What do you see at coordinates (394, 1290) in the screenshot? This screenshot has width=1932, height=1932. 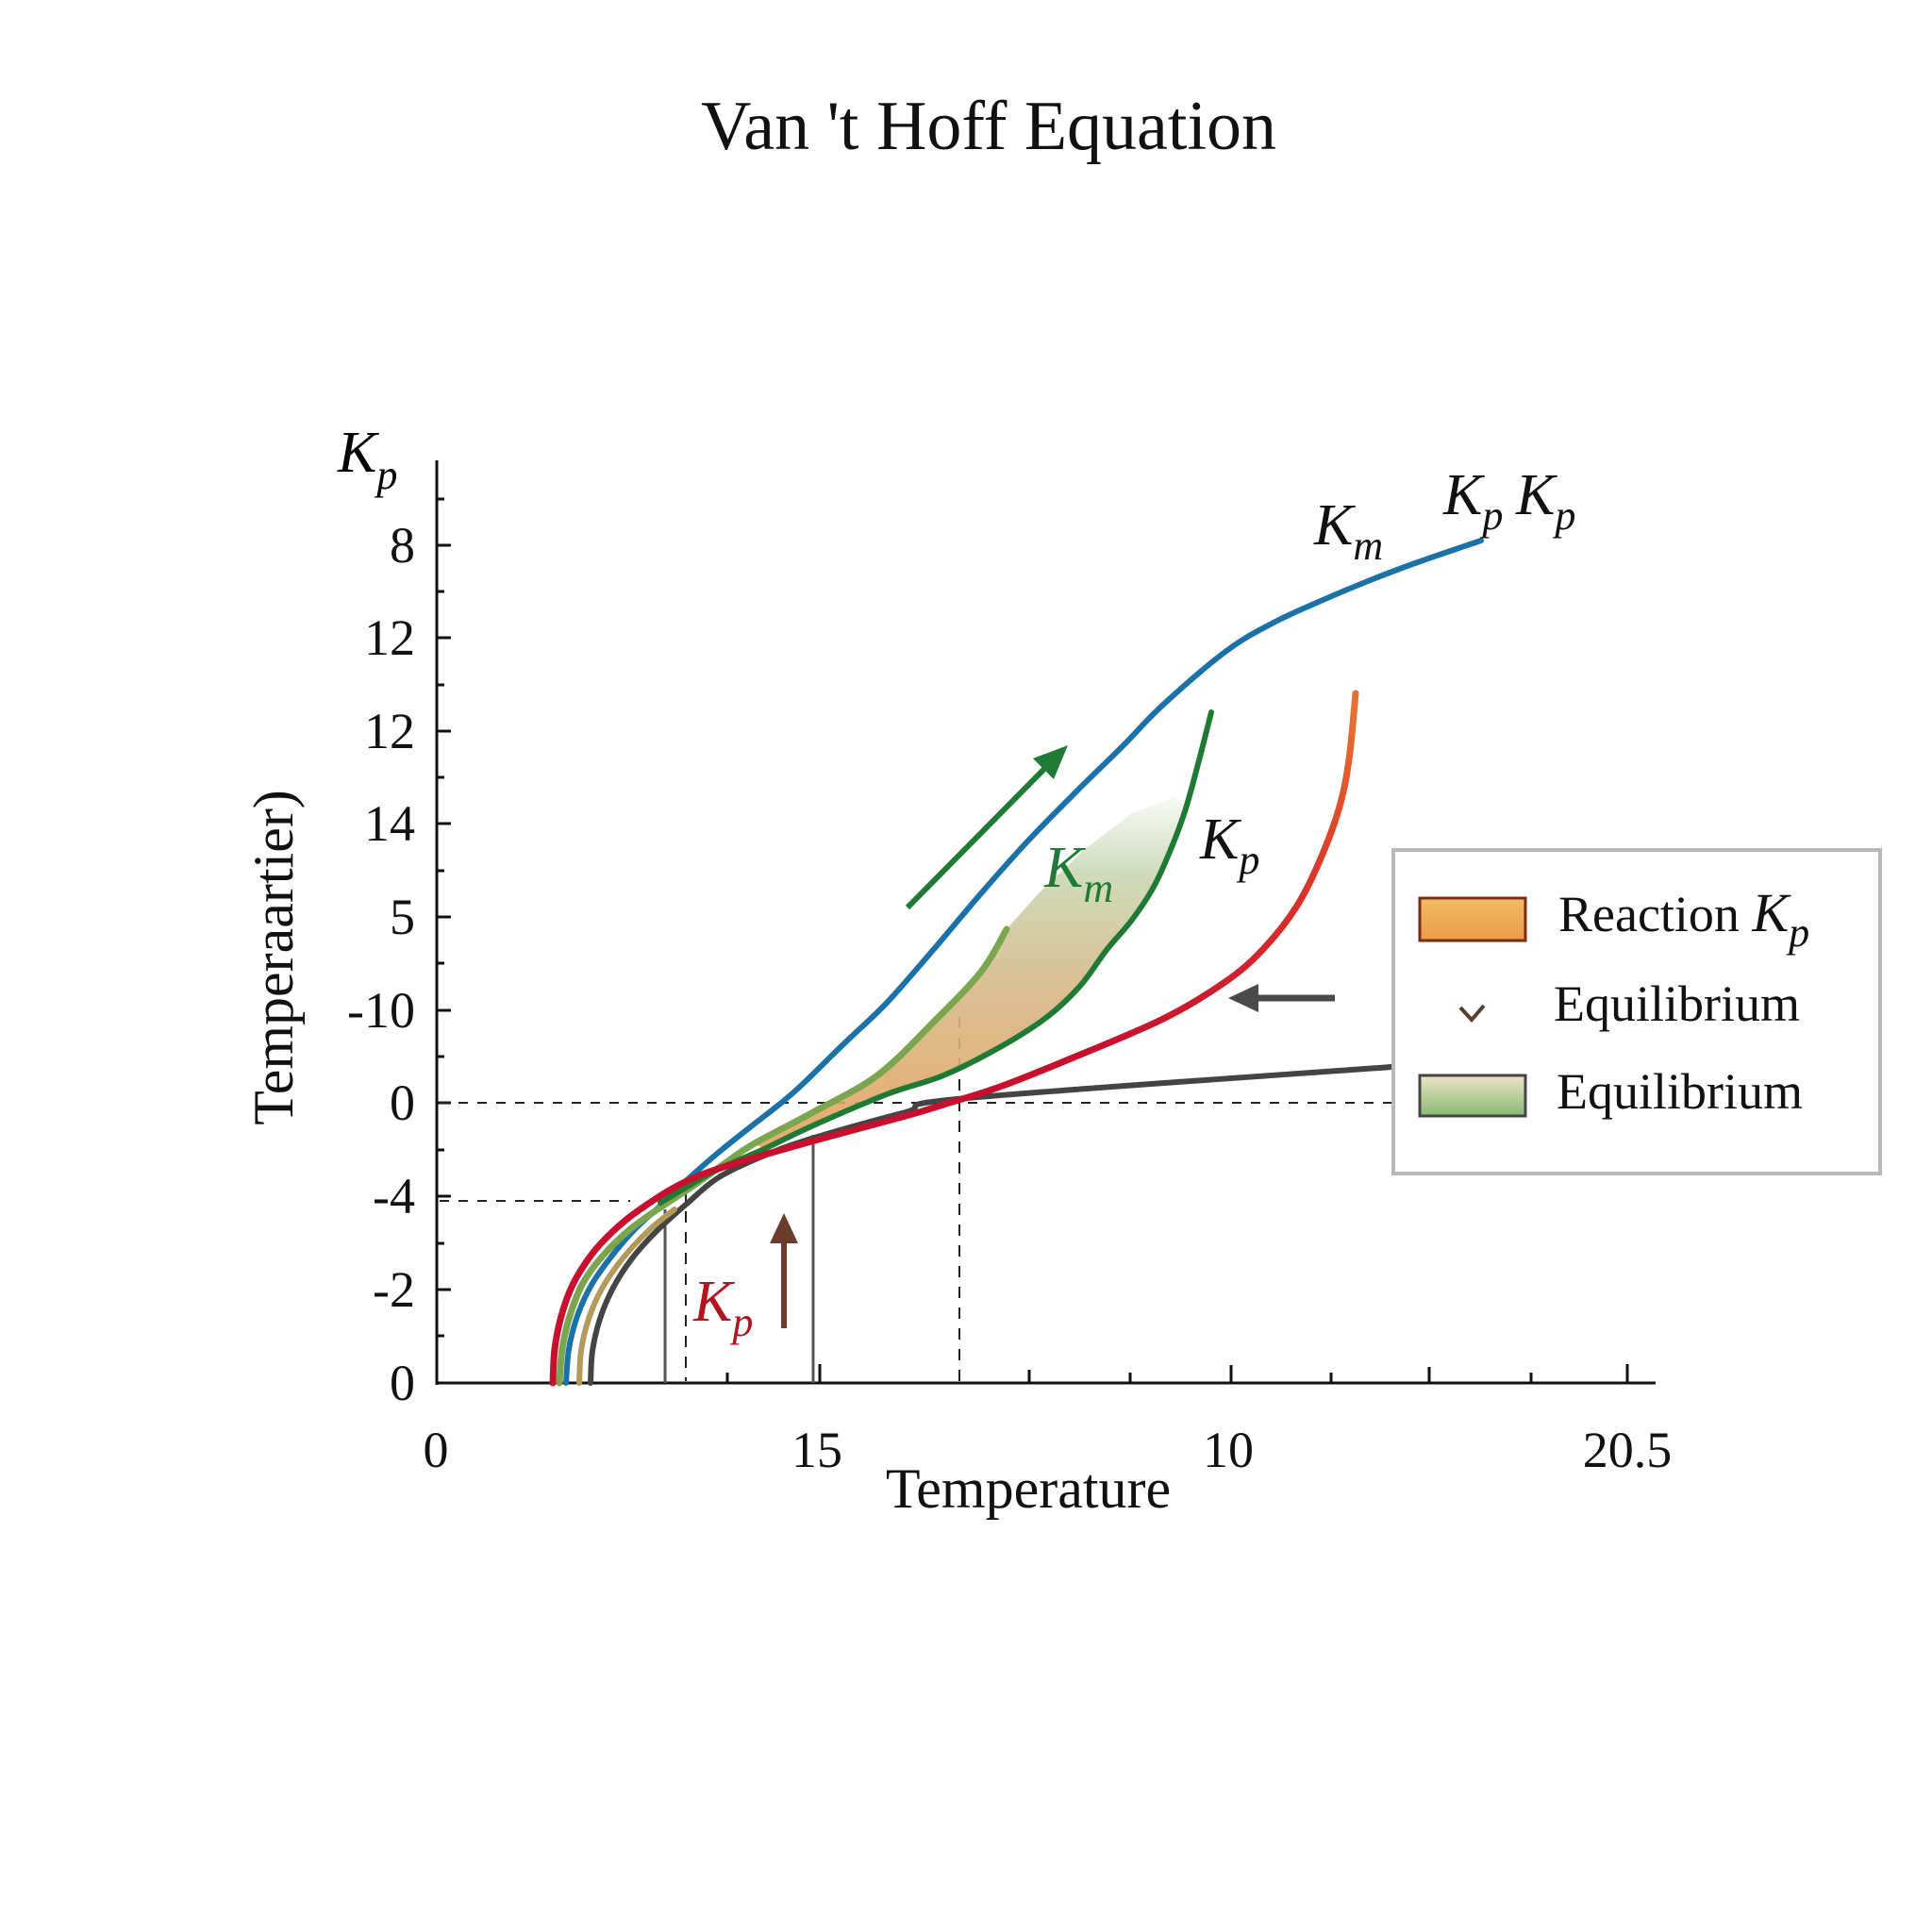 I see `y-tick-label: -2` at bounding box center [394, 1290].